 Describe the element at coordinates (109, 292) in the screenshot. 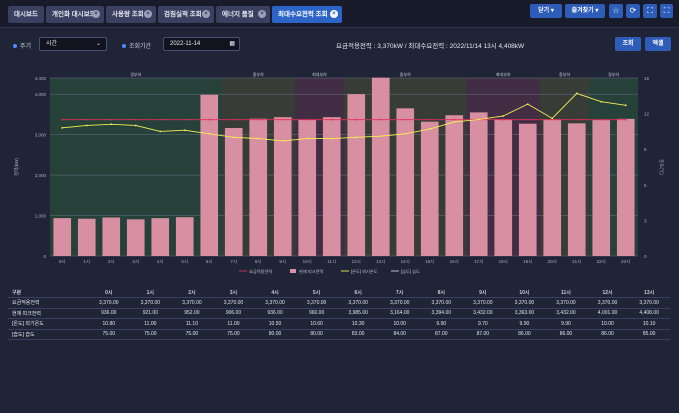

I see `table-column-header: 0시` at that location.